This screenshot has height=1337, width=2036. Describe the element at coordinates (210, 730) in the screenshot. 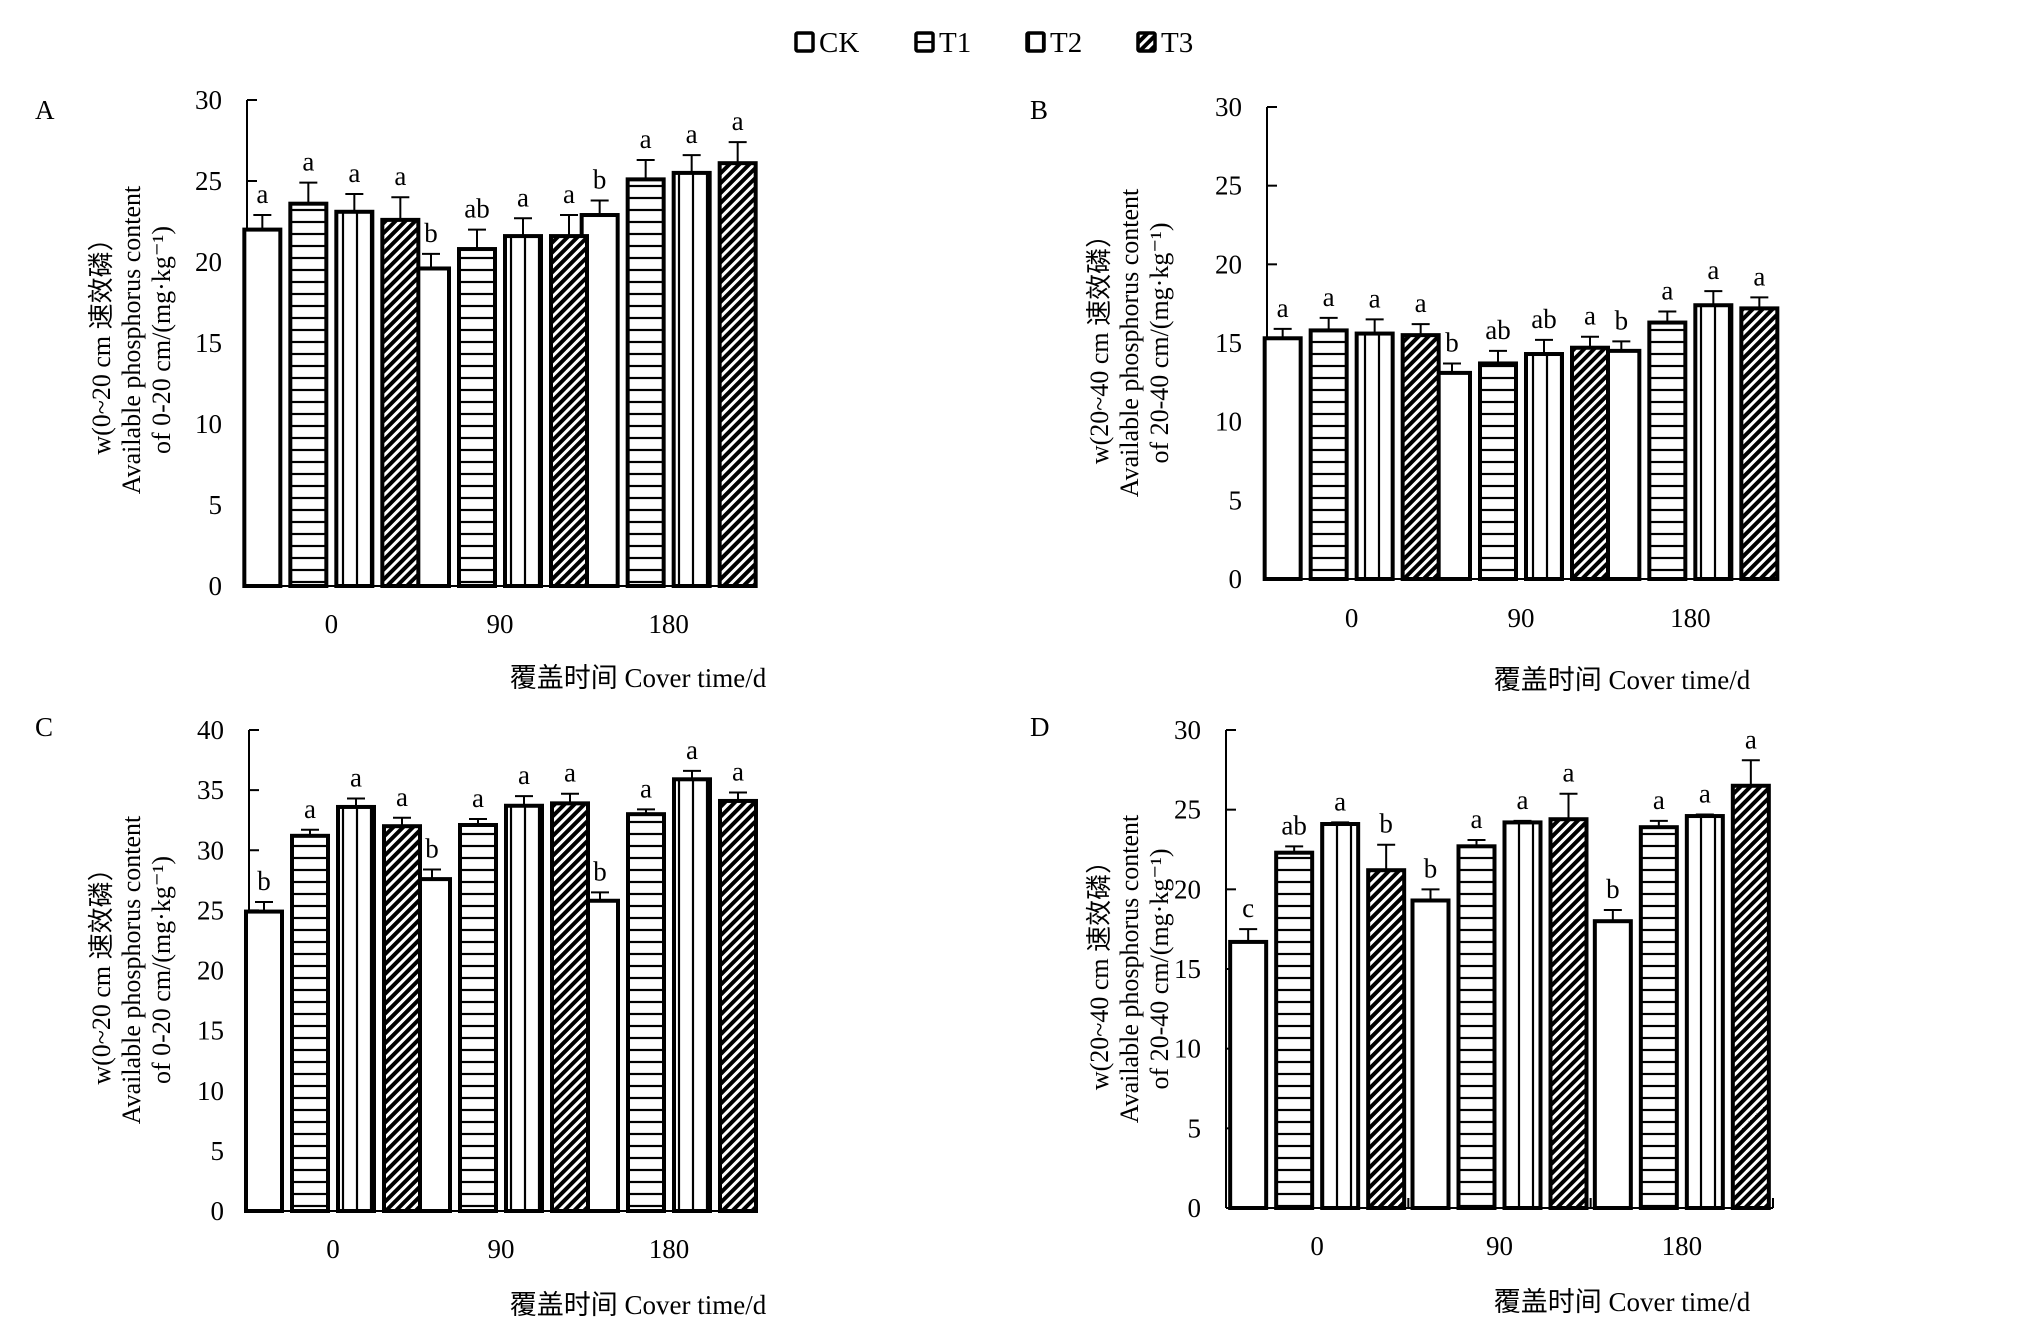

I see `y-tick-label: 40` at that location.